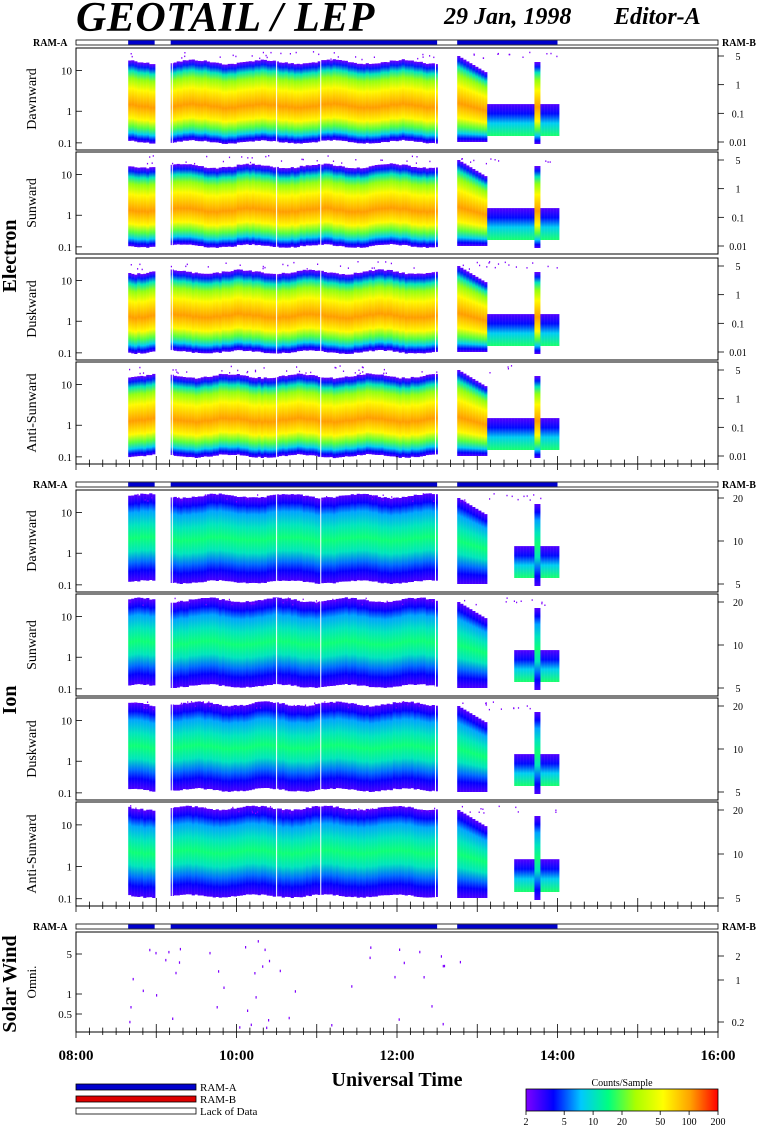 This screenshot has width=762, height=1128. Describe the element at coordinates (738, 855) in the screenshot. I see `right-tick-label: 10` at that location.